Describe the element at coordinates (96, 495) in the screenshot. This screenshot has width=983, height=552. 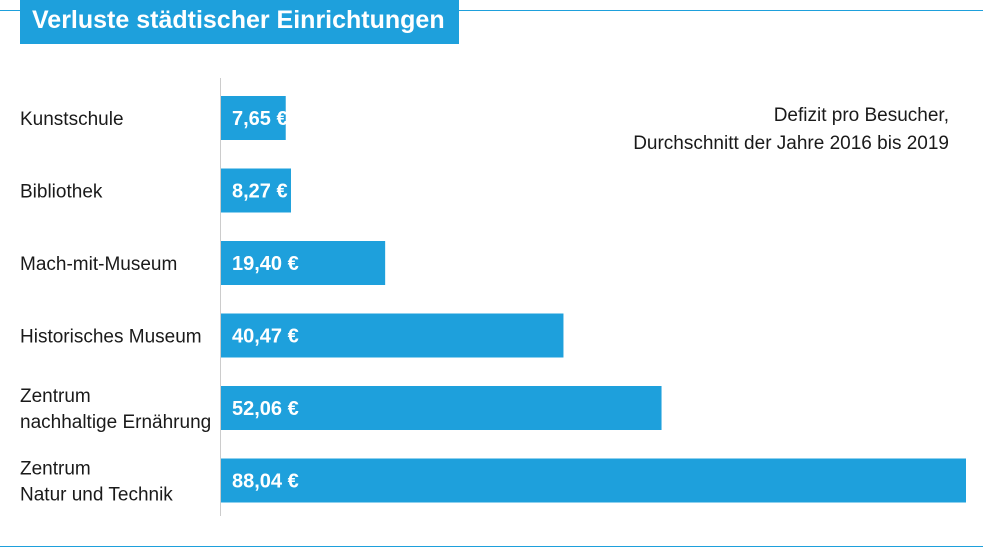
I see `category-label: Natur und Technik` at that location.